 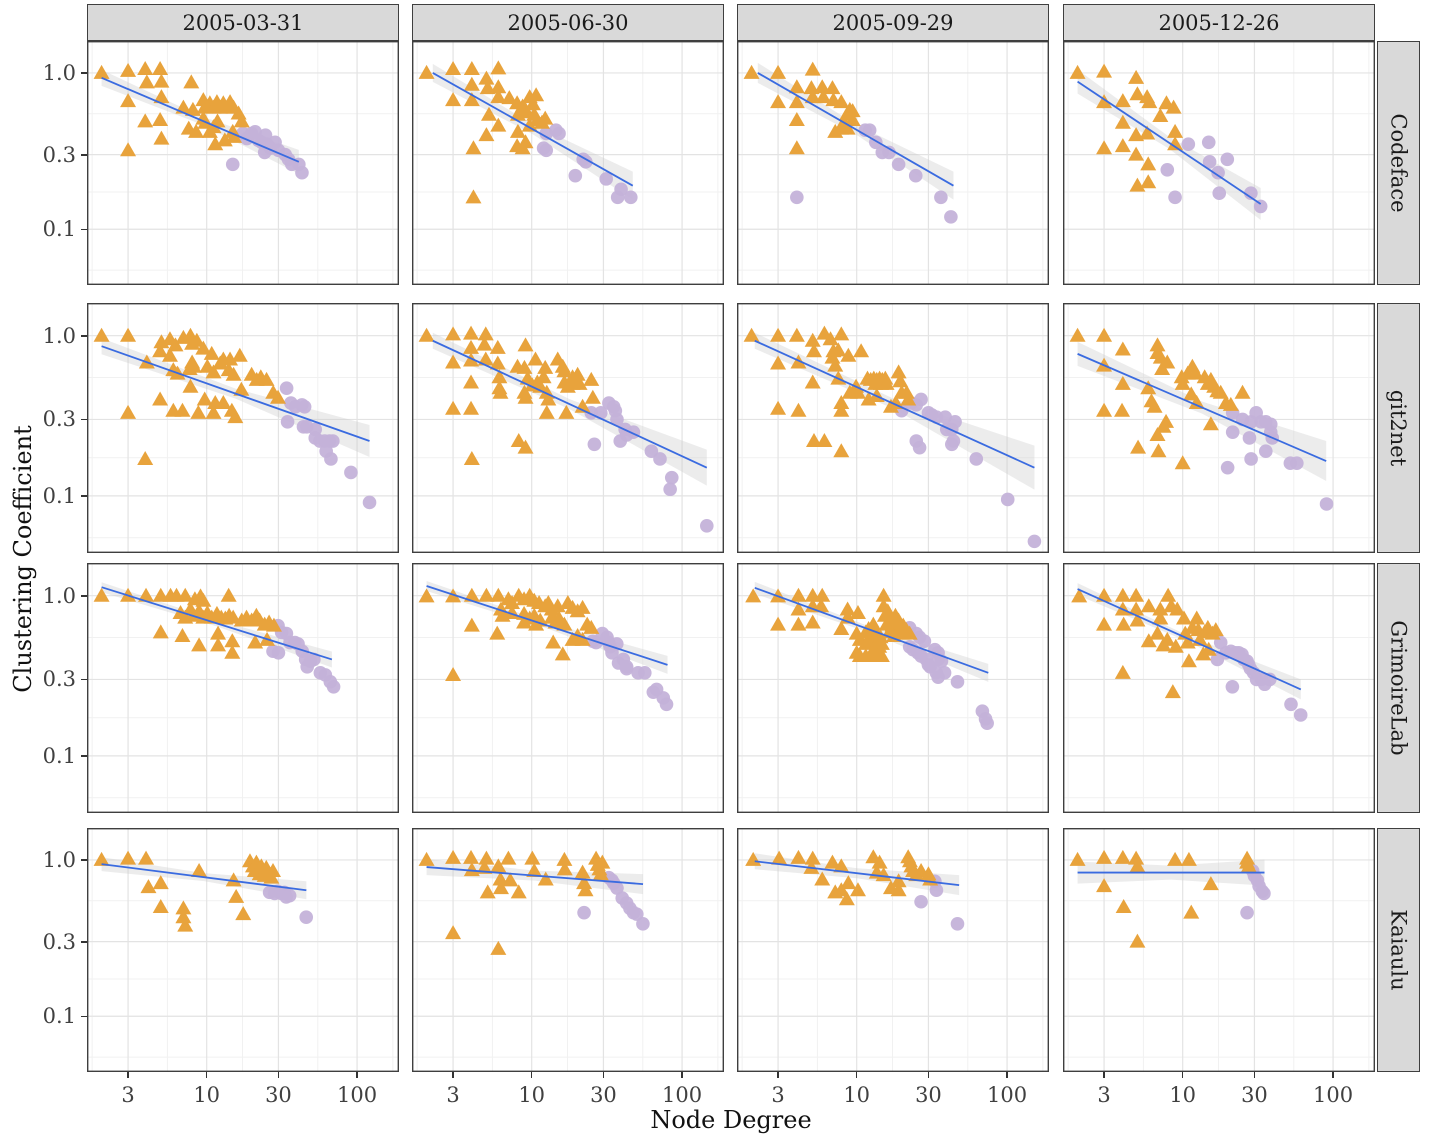 I want to click on row-facet-strip-Kaiaulu: Kaiaulu, so click(x=1398, y=950).